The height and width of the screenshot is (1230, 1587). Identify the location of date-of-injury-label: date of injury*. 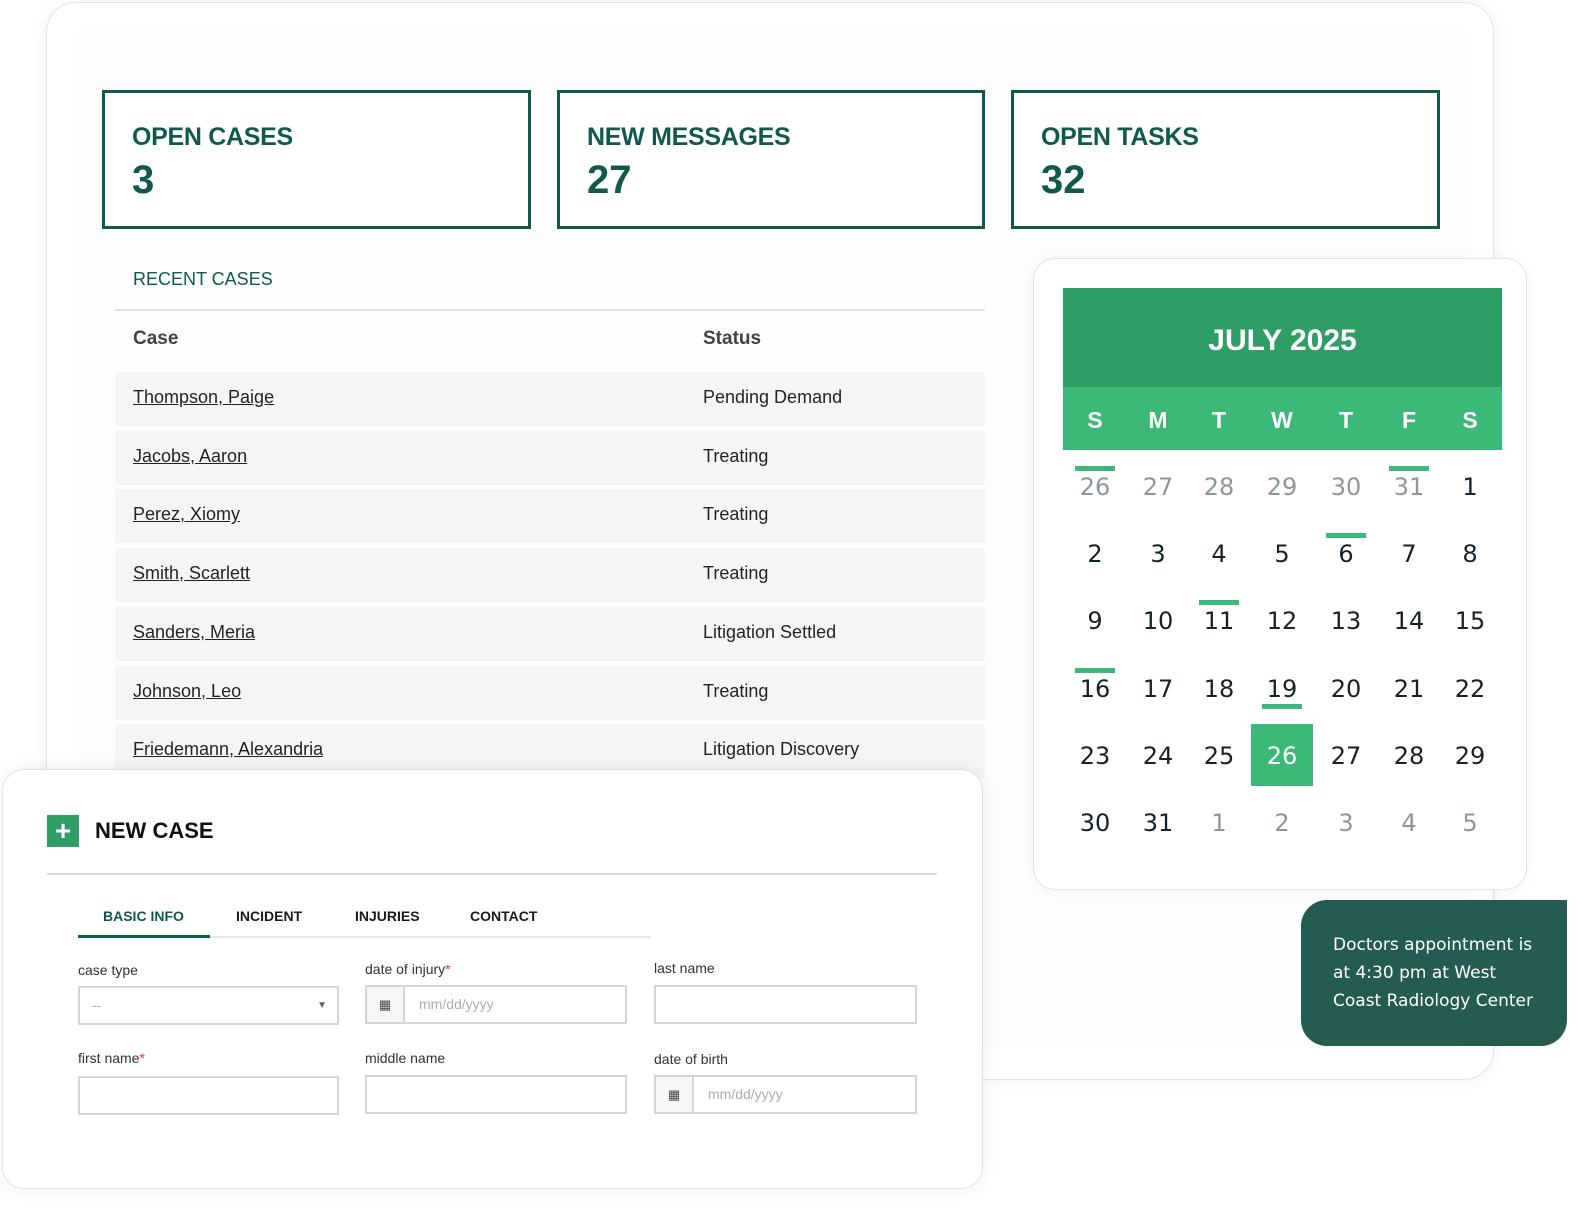
(408, 969).